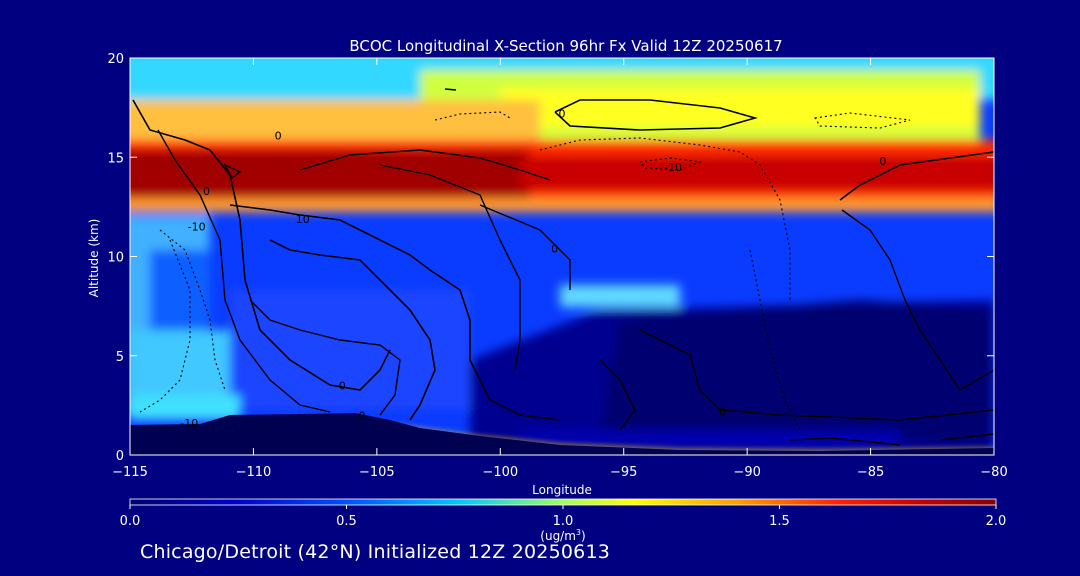  Describe the element at coordinates (562, 434) in the screenshot. I see `terrain-mask` at that location.